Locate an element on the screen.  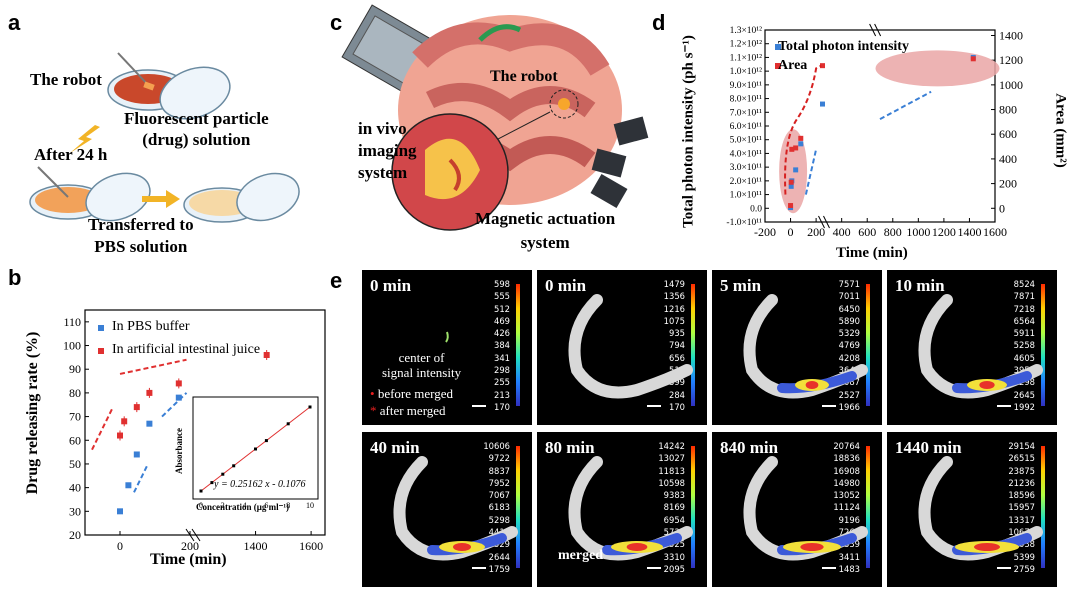
panel-label-e: e is located at coordinates (336, 280).